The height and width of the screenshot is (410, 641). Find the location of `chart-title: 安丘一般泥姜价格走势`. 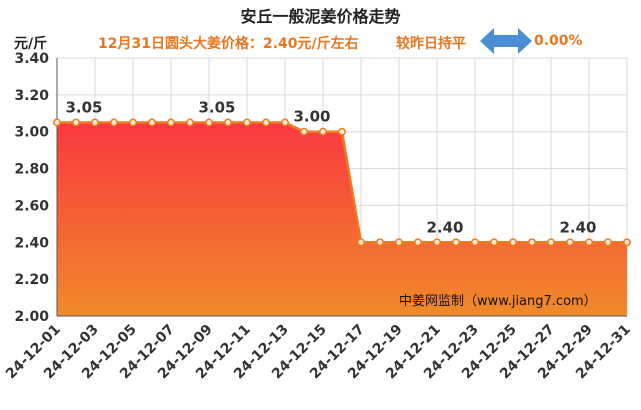

chart-title: 安丘一般泥姜价格走势 is located at coordinates (320, 16).